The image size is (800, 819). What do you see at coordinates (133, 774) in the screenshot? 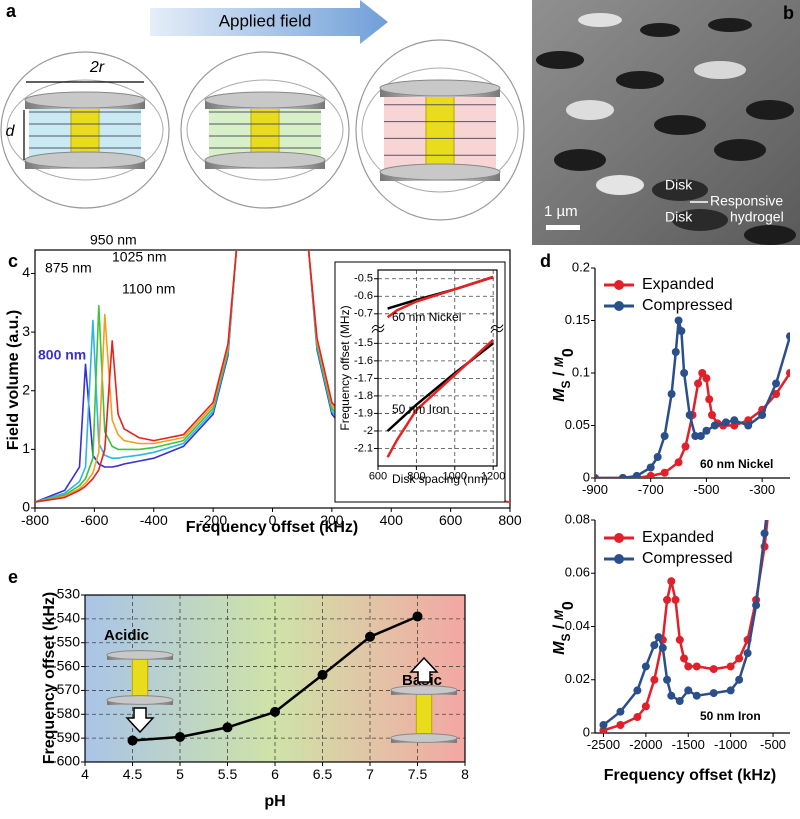
I see `x-tick-label: 4.5` at bounding box center [133, 774].